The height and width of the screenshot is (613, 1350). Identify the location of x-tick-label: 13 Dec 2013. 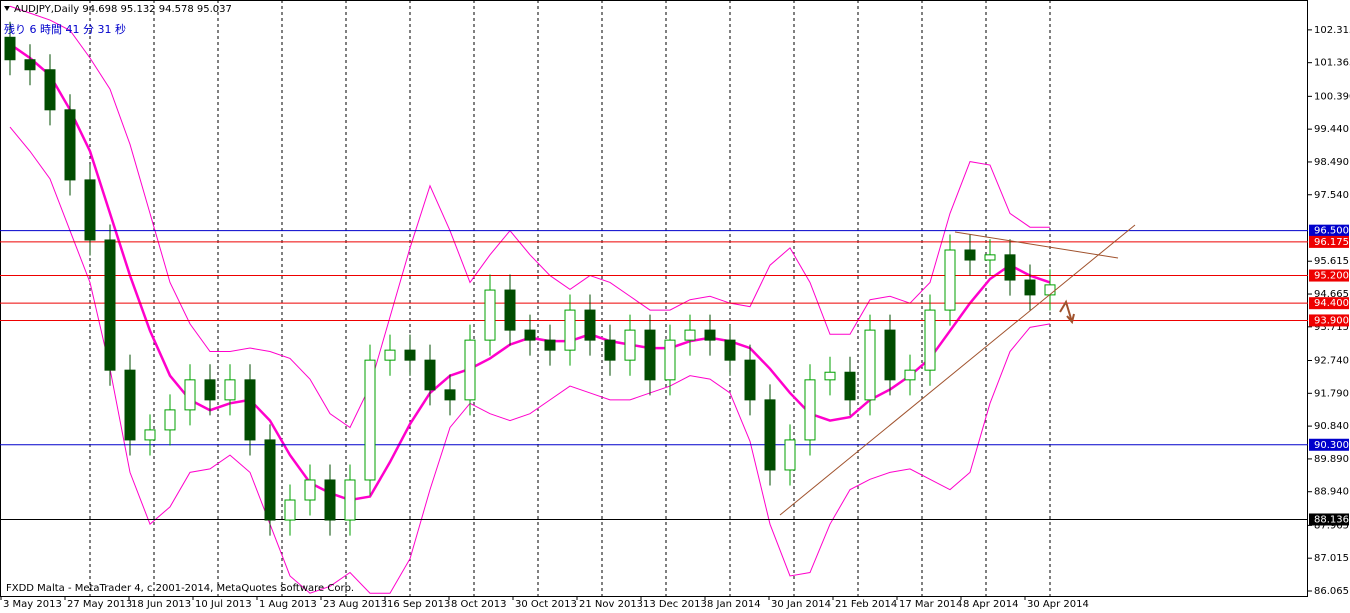
(675, 604).